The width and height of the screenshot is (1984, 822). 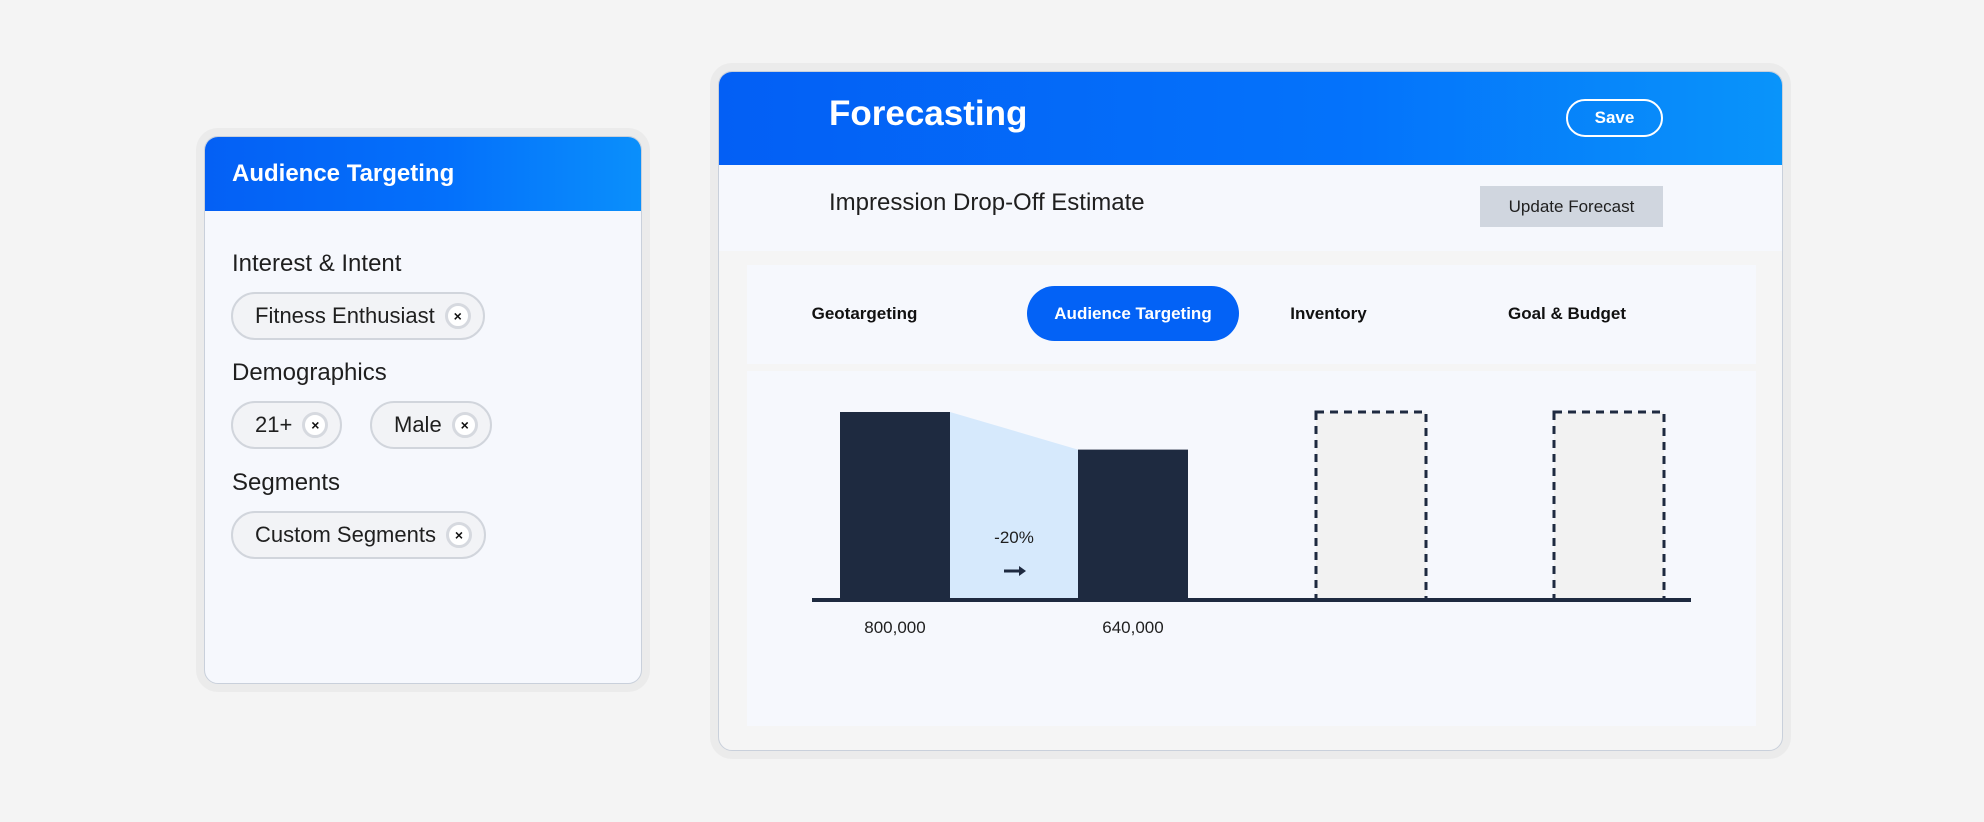 What do you see at coordinates (1014, 506) in the screenshot?
I see `dropoff-area` at bounding box center [1014, 506].